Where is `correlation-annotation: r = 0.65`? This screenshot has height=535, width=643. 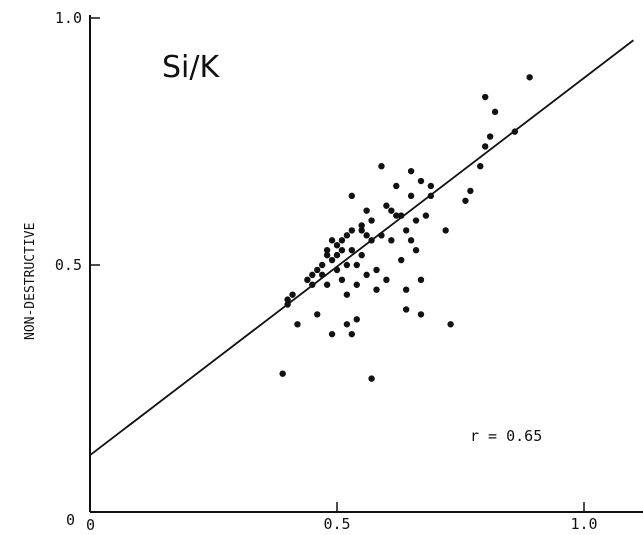
correlation-annotation: r = 0.65 is located at coordinates (506, 436).